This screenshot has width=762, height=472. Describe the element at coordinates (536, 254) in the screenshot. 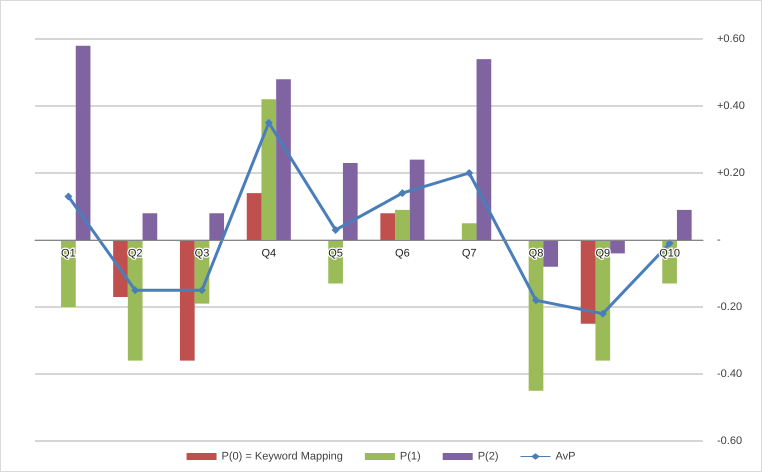

I see `x-tick-label: Q8` at that location.